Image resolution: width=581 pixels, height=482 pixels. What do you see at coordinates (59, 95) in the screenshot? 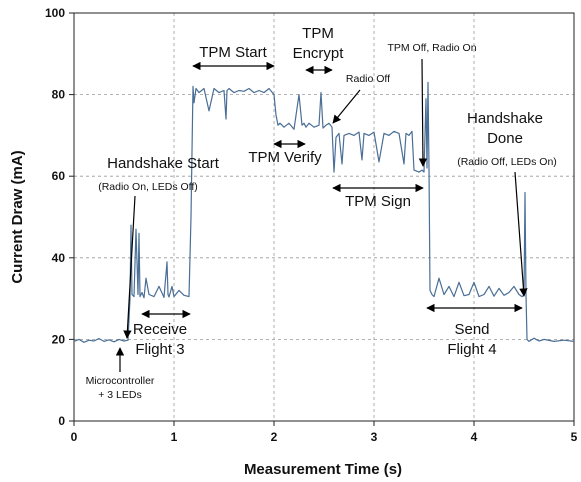
I see `y-tick-label: 80` at bounding box center [59, 95].